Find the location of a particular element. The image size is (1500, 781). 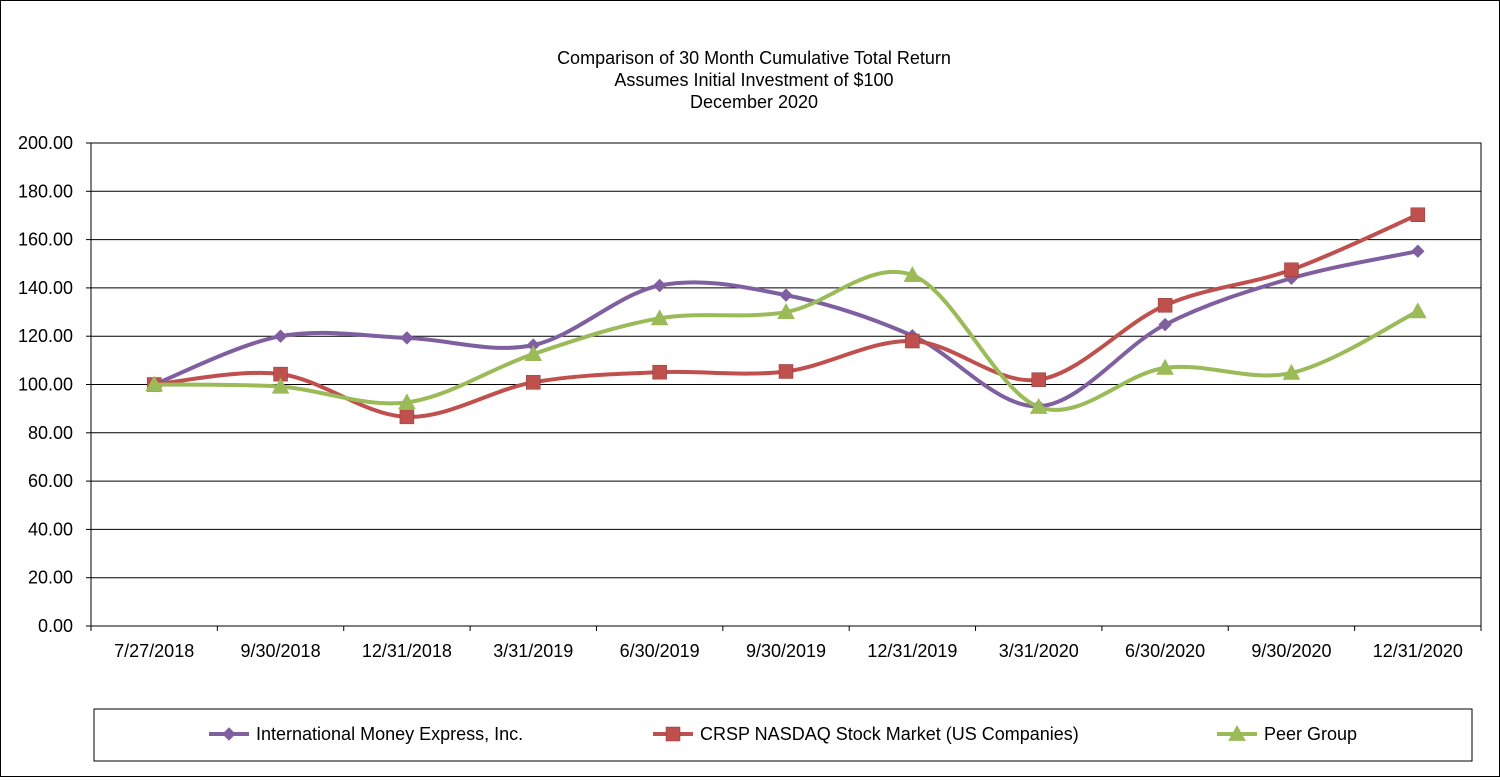

legend-item: CRSP NASDAQ Stock Market (US Companies) is located at coordinates (866, 734).